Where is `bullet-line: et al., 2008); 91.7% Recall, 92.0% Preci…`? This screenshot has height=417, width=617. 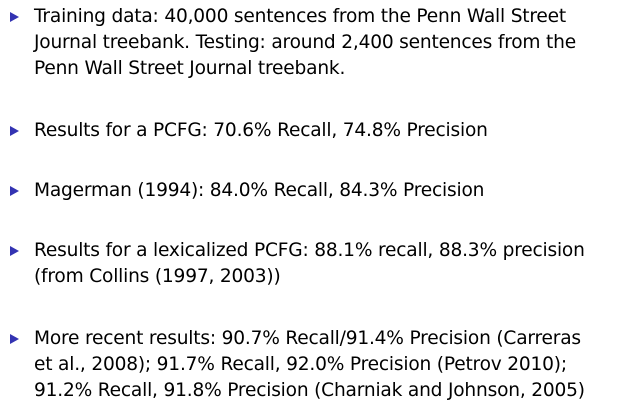 bullet-line: et al., 2008); 91.7% Recall, 92.0% Preci… is located at coordinates (300, 364).